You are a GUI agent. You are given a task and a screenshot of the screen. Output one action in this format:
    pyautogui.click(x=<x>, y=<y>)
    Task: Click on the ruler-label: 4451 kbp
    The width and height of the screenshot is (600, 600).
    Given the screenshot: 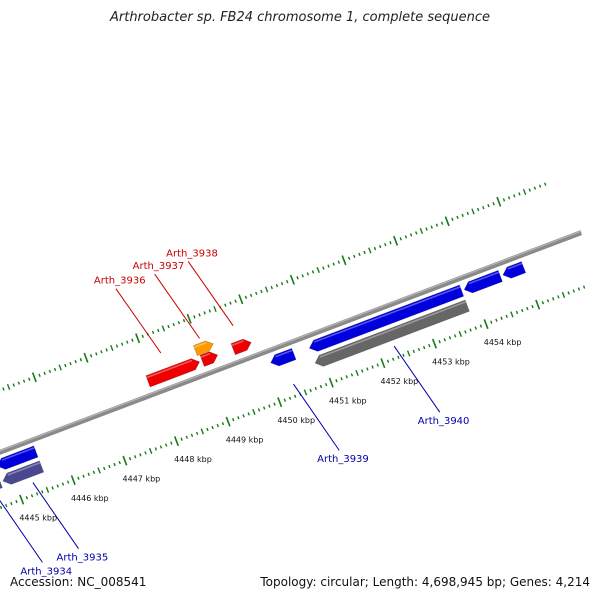 What is the action you would take?
    pyautogui.click(x=348, y=401)
    